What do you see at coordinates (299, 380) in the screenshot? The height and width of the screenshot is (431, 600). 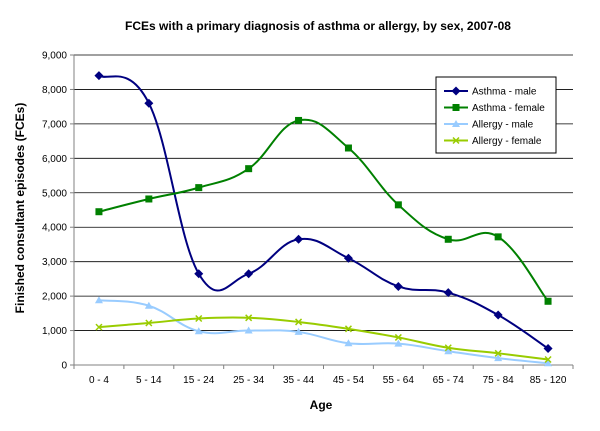 I see `x-tick-label: 35 - 44` at bounding box center [299, 380].